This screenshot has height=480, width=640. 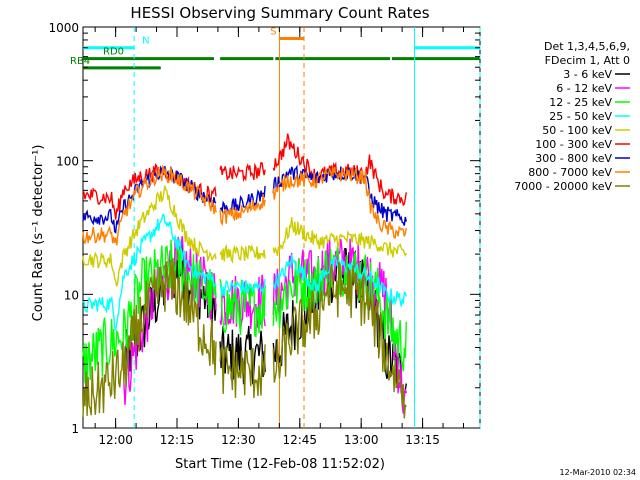 I want to click on y-tick-label: 10, so click(x=71, y=295).